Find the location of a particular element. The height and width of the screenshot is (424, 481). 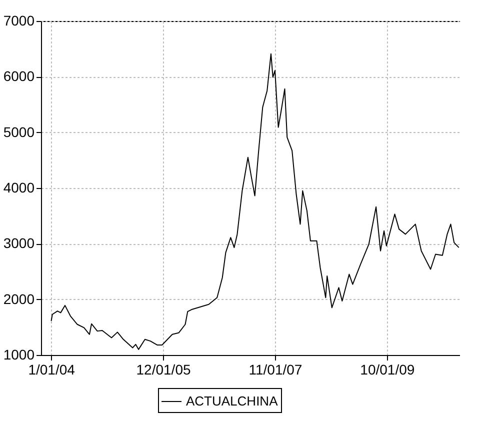

y-tick-label: 3000 is located at coordinates (19, 243).